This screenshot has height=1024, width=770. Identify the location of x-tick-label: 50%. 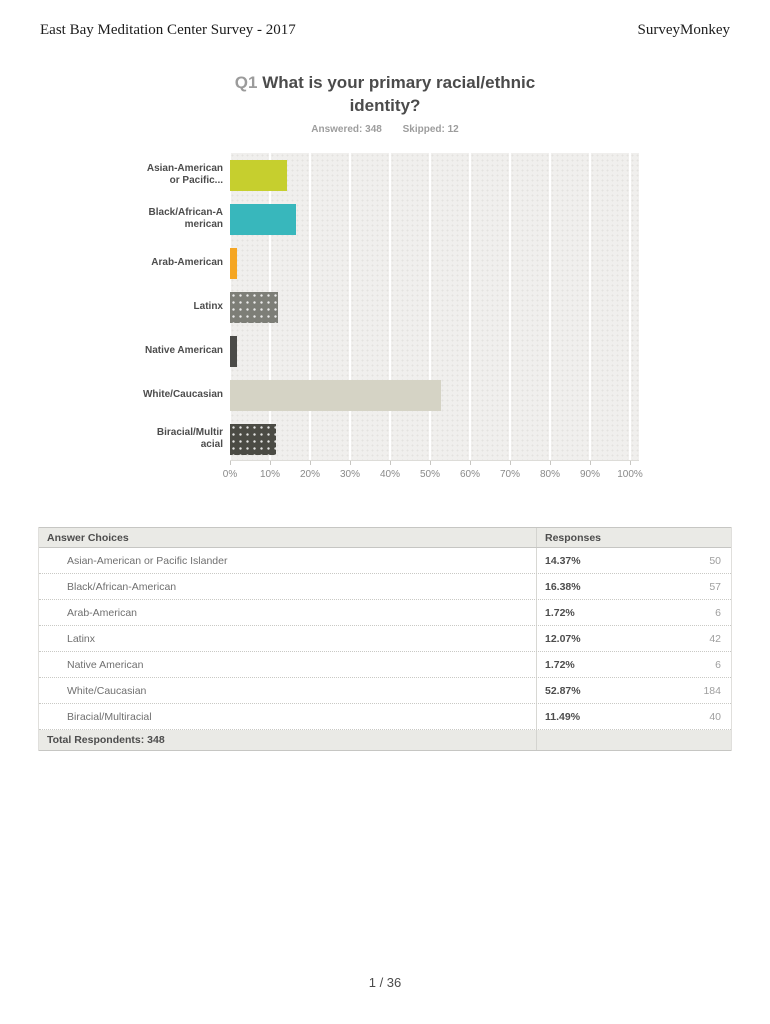
(430, 474).